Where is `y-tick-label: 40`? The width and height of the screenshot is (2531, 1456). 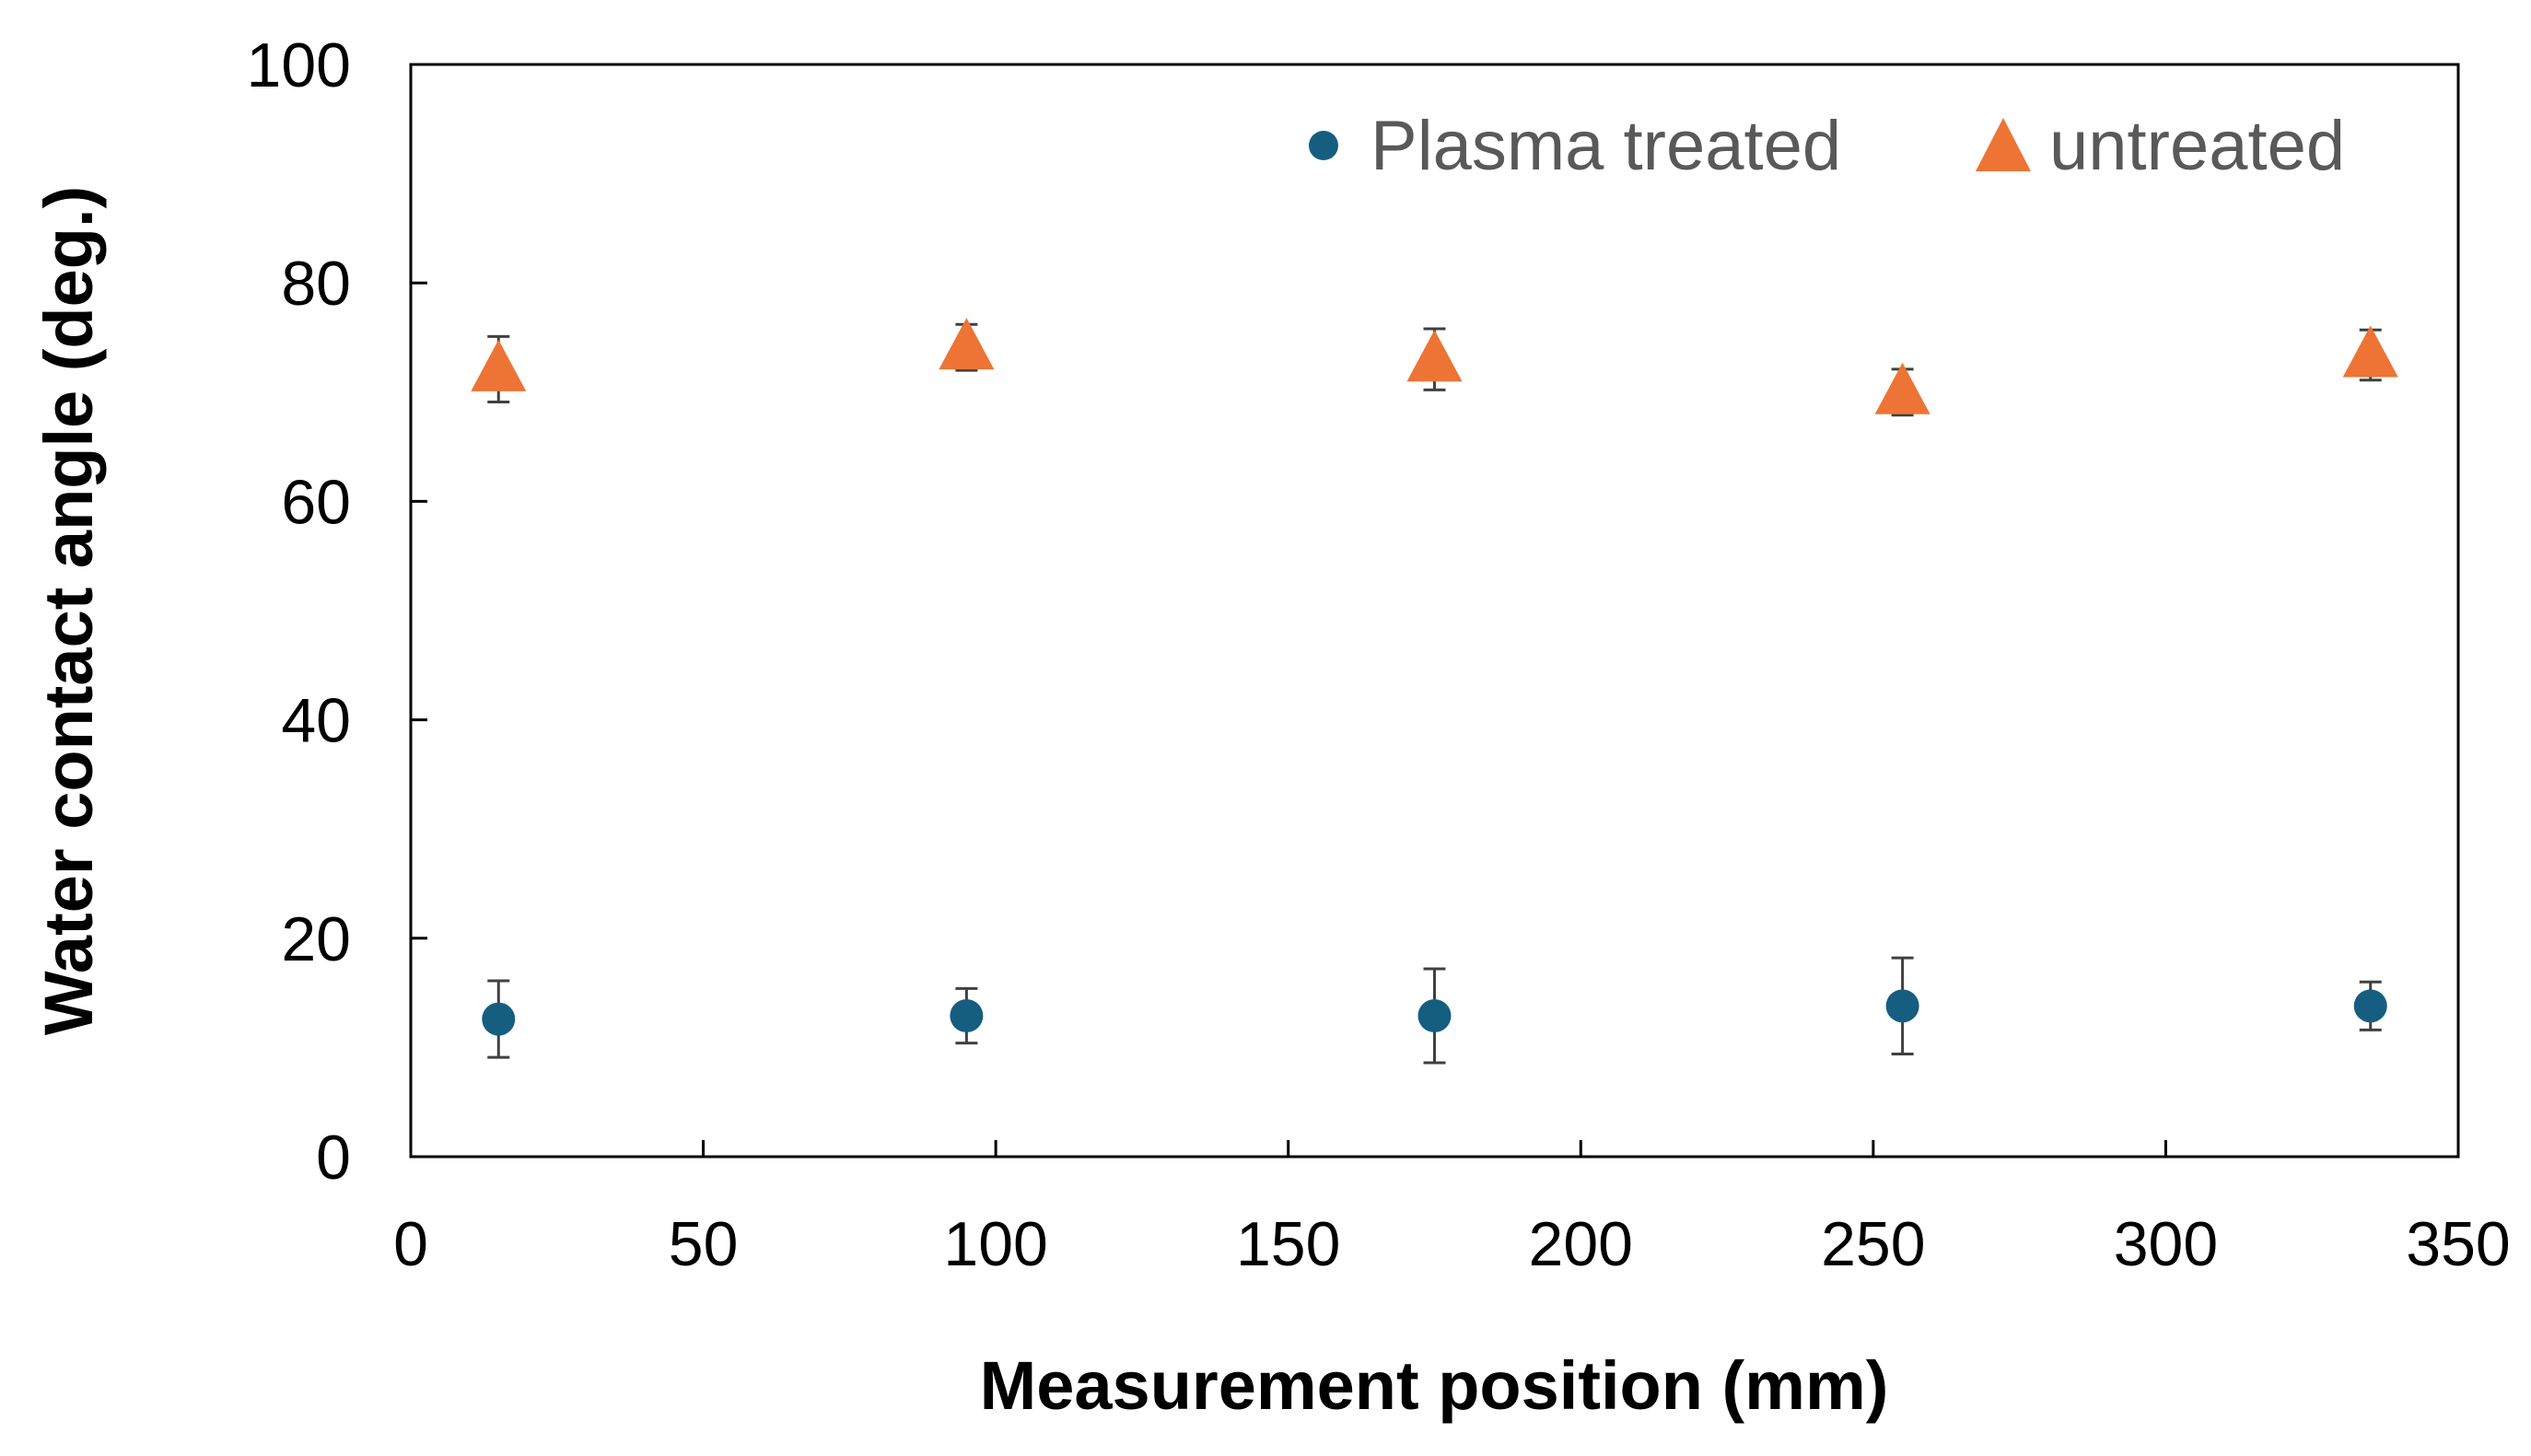 y-tick-label: 40 is located at coordinates (316, 721).